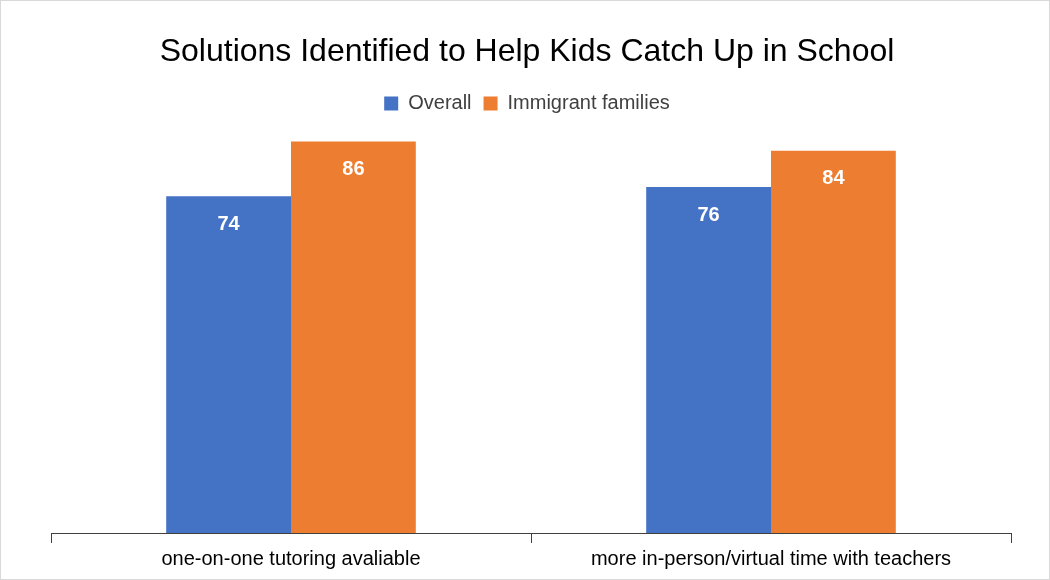 Image resolution: width=1050 pixels, height=580 pixels. What do you see at coordinates (353, 168) in the screenshot?
I see `data-label: 86` at bounding box center [353, 168].